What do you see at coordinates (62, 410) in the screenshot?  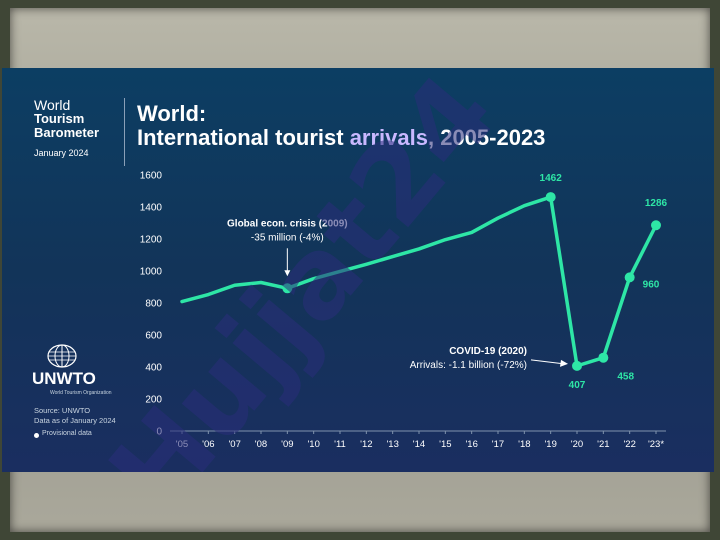 I see `source-text: Source: UNWTO` at bounding box center [62, 410].